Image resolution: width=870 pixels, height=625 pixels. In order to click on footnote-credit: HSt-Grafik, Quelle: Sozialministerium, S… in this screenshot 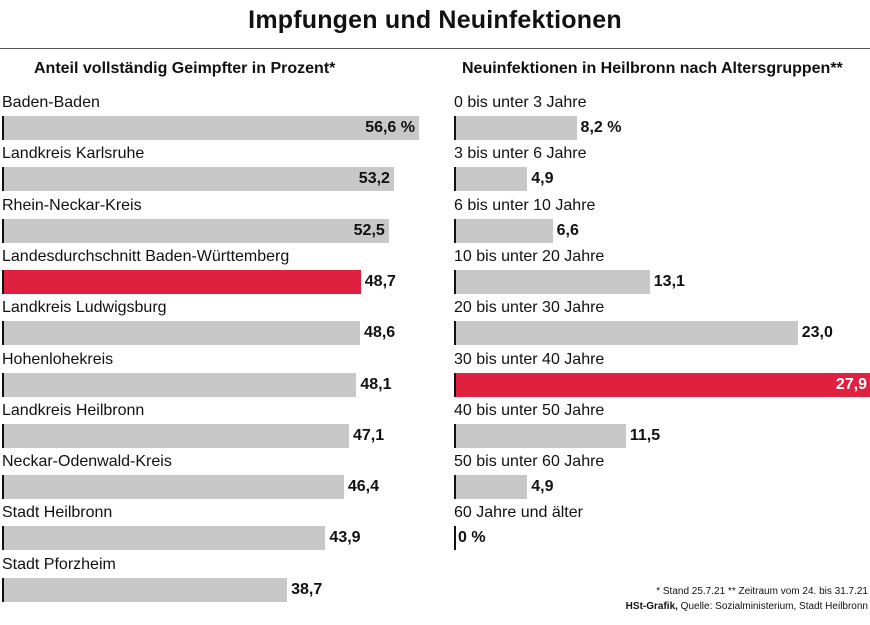, I will do `click(747, 606)`.